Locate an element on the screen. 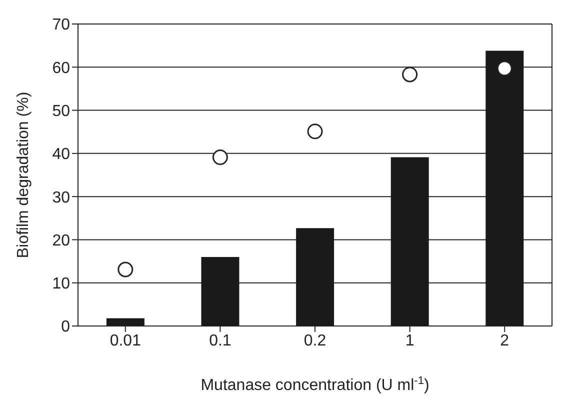 The image size is (575, 410). point is located at coordinates (504, 68).